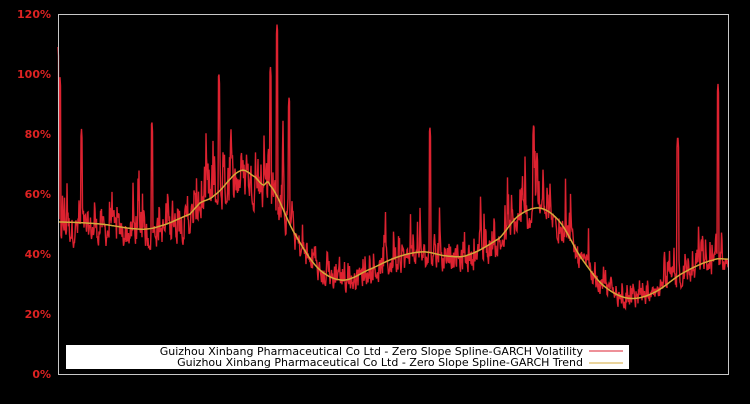 This screenshot has height=404, width=750. What do you see at coordinates (38, 134) in the screenshot?
I see `y-tick-label: 80%` at bounding box center [38, 134].